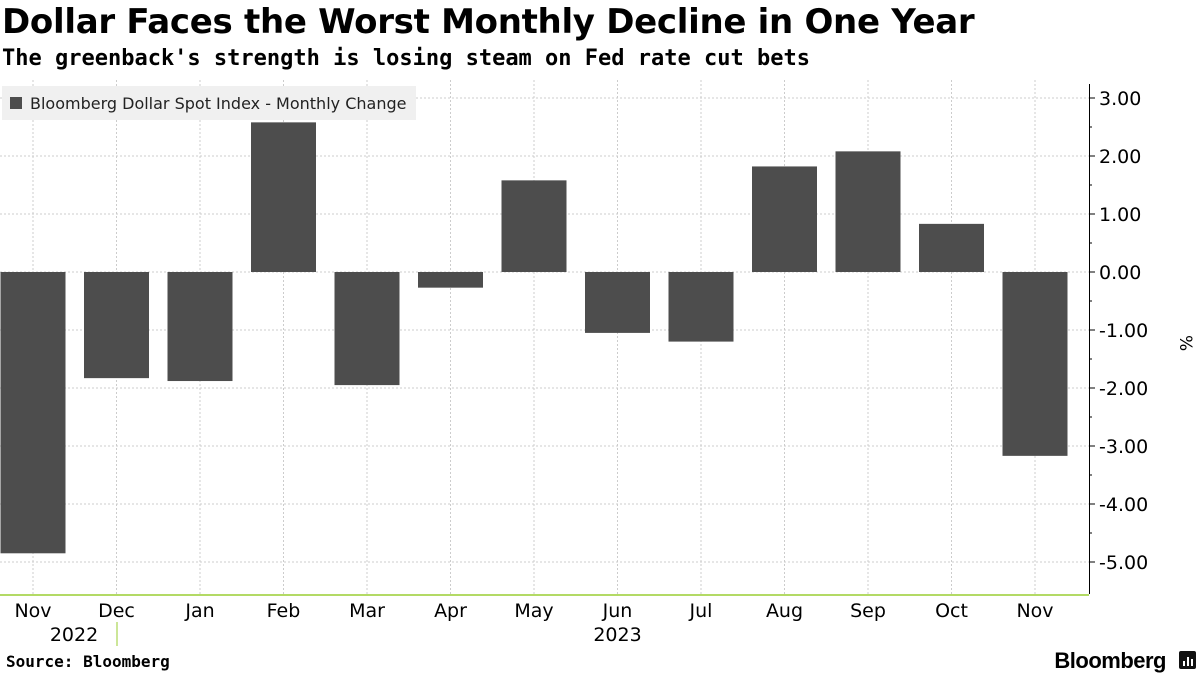  What do you see at coordinates (284, 611) in the screenshot?
I see `x-tick-label: Feb` at bounding box center [284, 611].